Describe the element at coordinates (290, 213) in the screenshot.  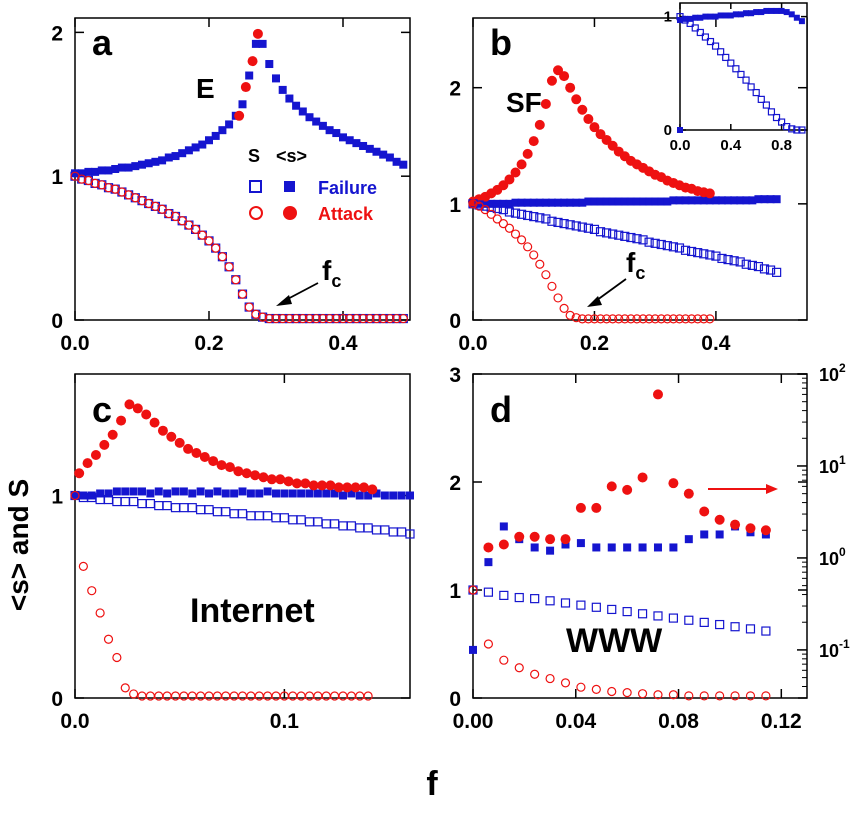
I see `legend-attack-s-marker` at that location.